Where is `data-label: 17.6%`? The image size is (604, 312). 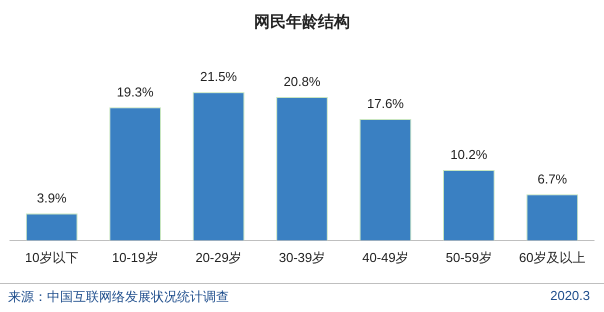 data-label: 17.6% is located at coordinates (385, 104).